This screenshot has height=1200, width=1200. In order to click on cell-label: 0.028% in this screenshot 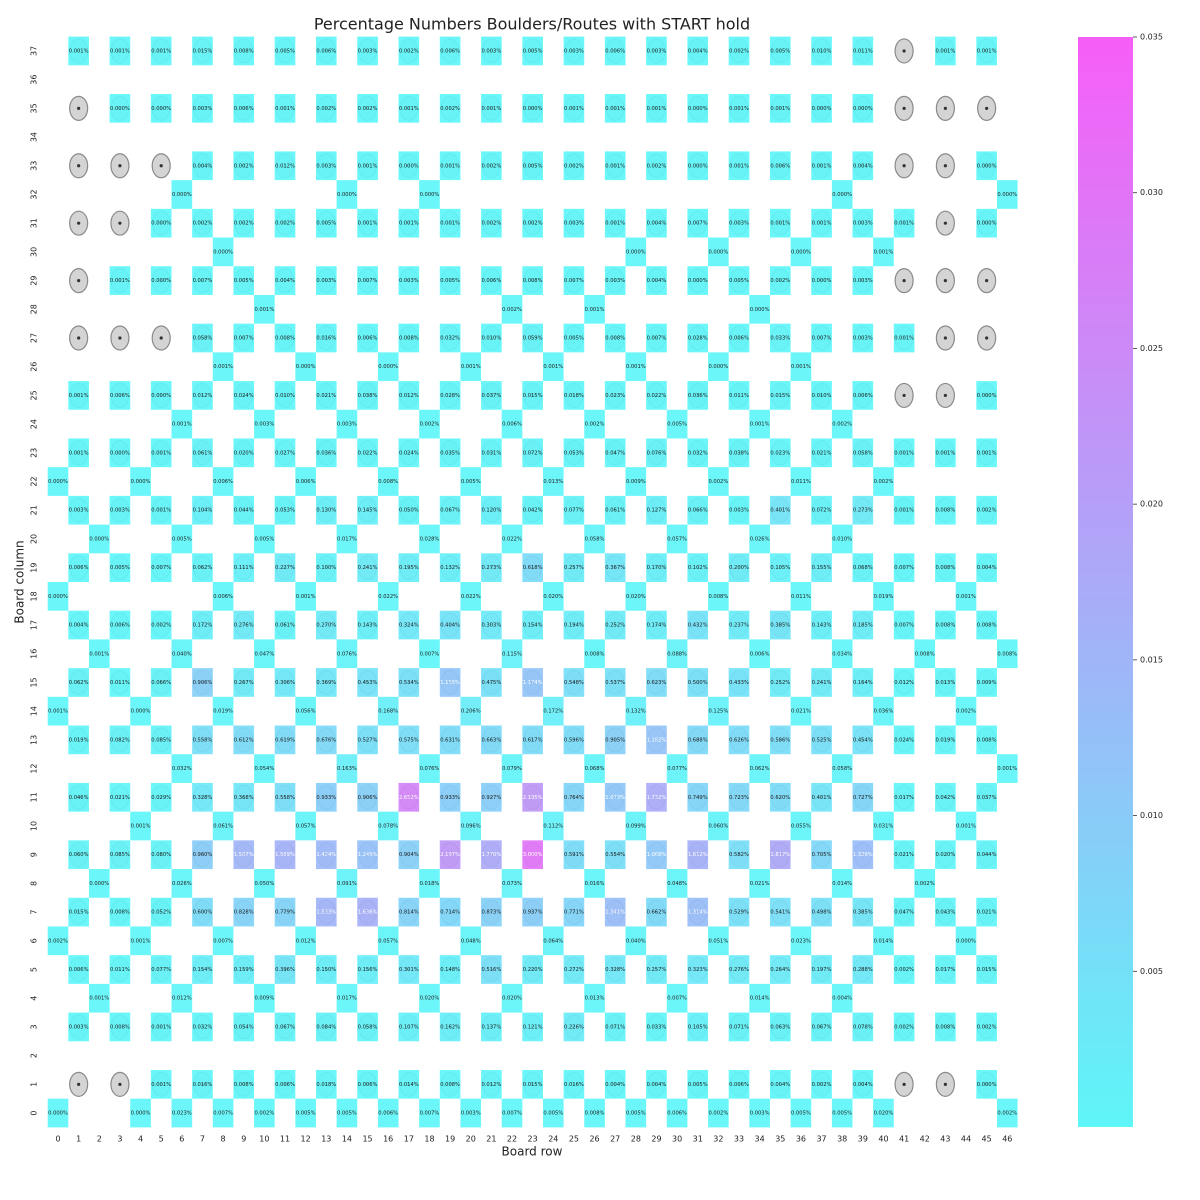, I will do `click(430, 539)`.